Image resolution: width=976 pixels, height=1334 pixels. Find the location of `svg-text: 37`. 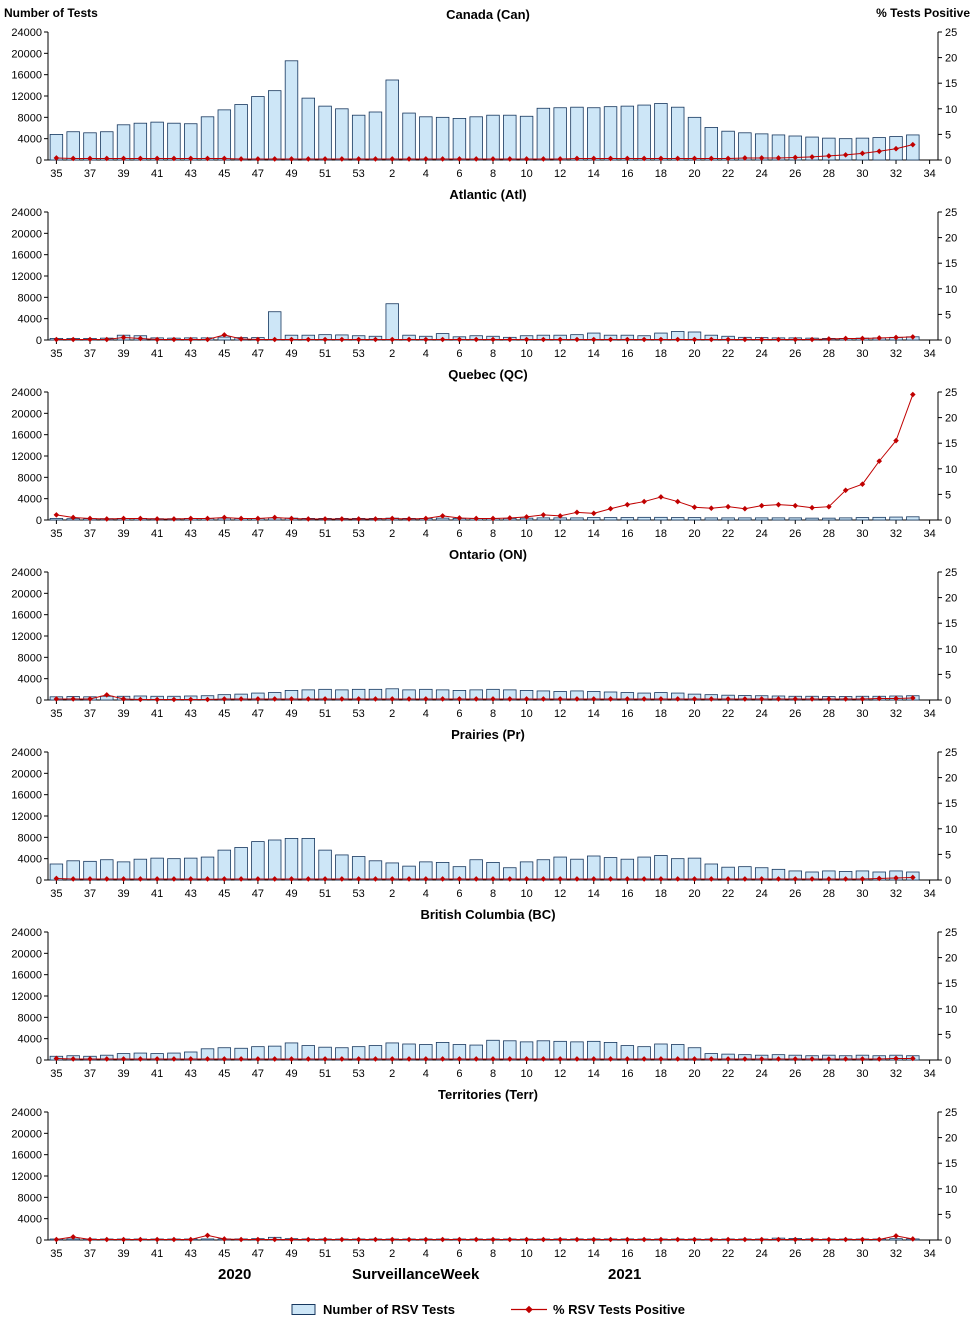

svg-text: 37 is located at coordinates (90, 1254).